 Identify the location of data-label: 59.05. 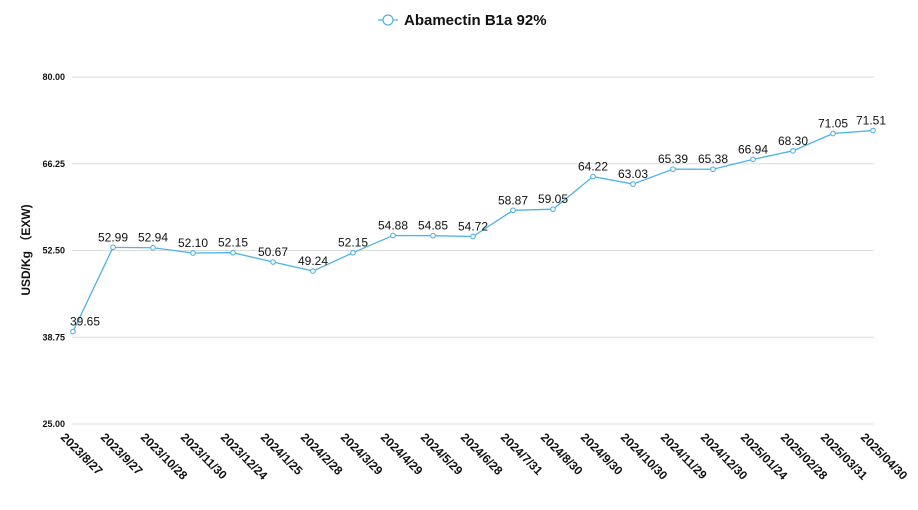
(553, 199).